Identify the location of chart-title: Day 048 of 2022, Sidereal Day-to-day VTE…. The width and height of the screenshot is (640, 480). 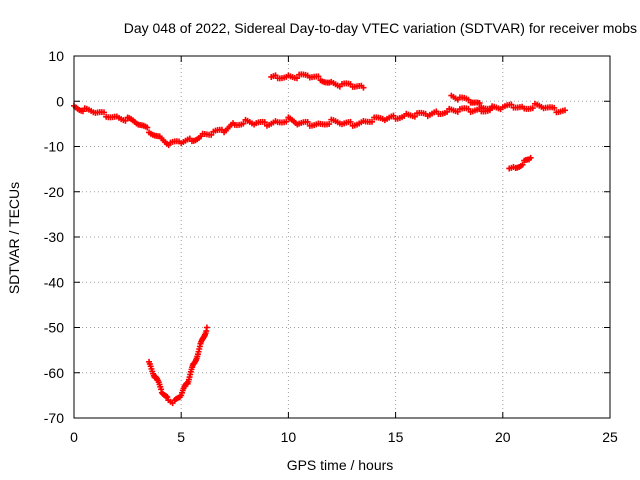
(380, 28).